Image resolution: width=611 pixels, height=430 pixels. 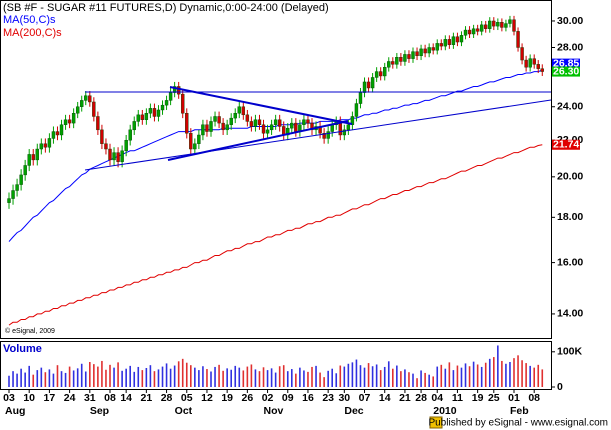 I want to click on trendline, so click(x=318, y=135).